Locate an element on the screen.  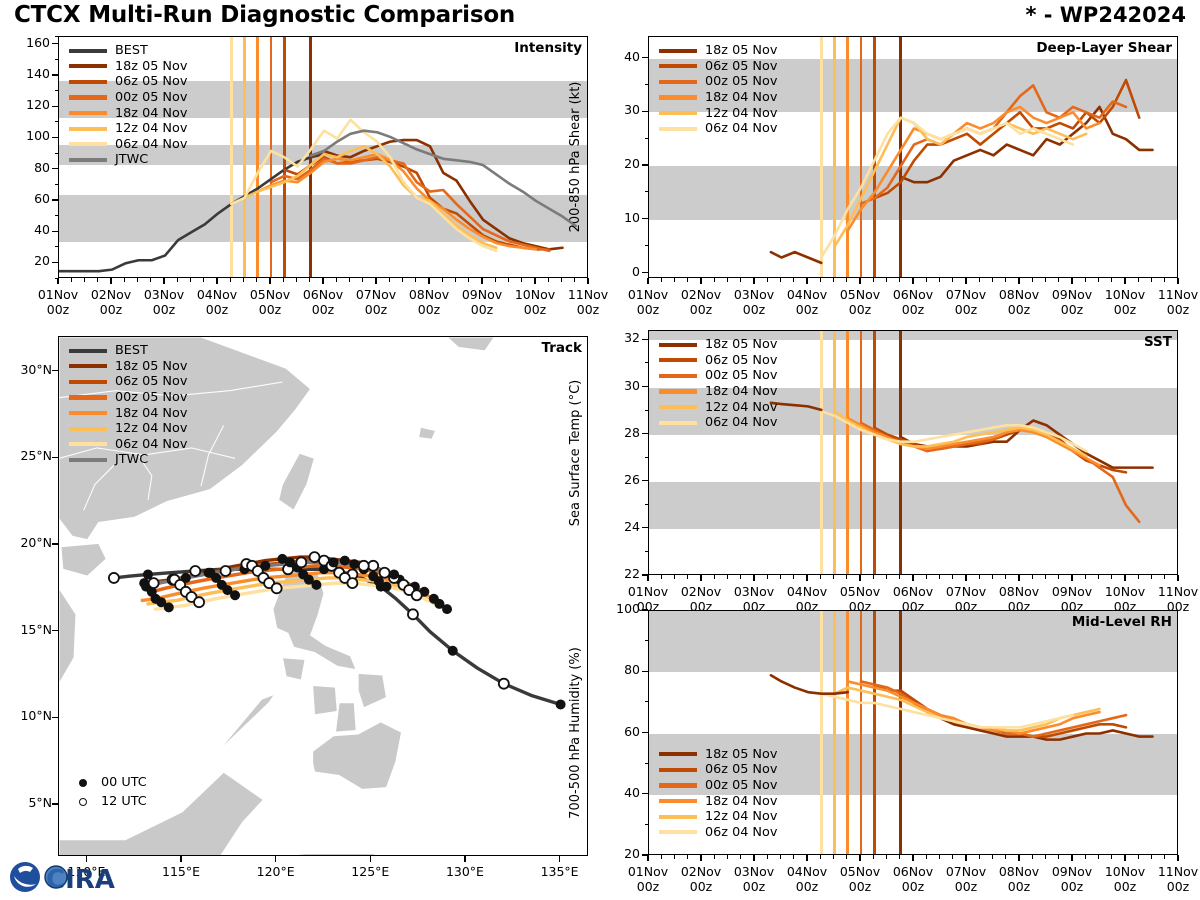
legend-item: 18z 04 Nov is located at coordinates (128, 413).